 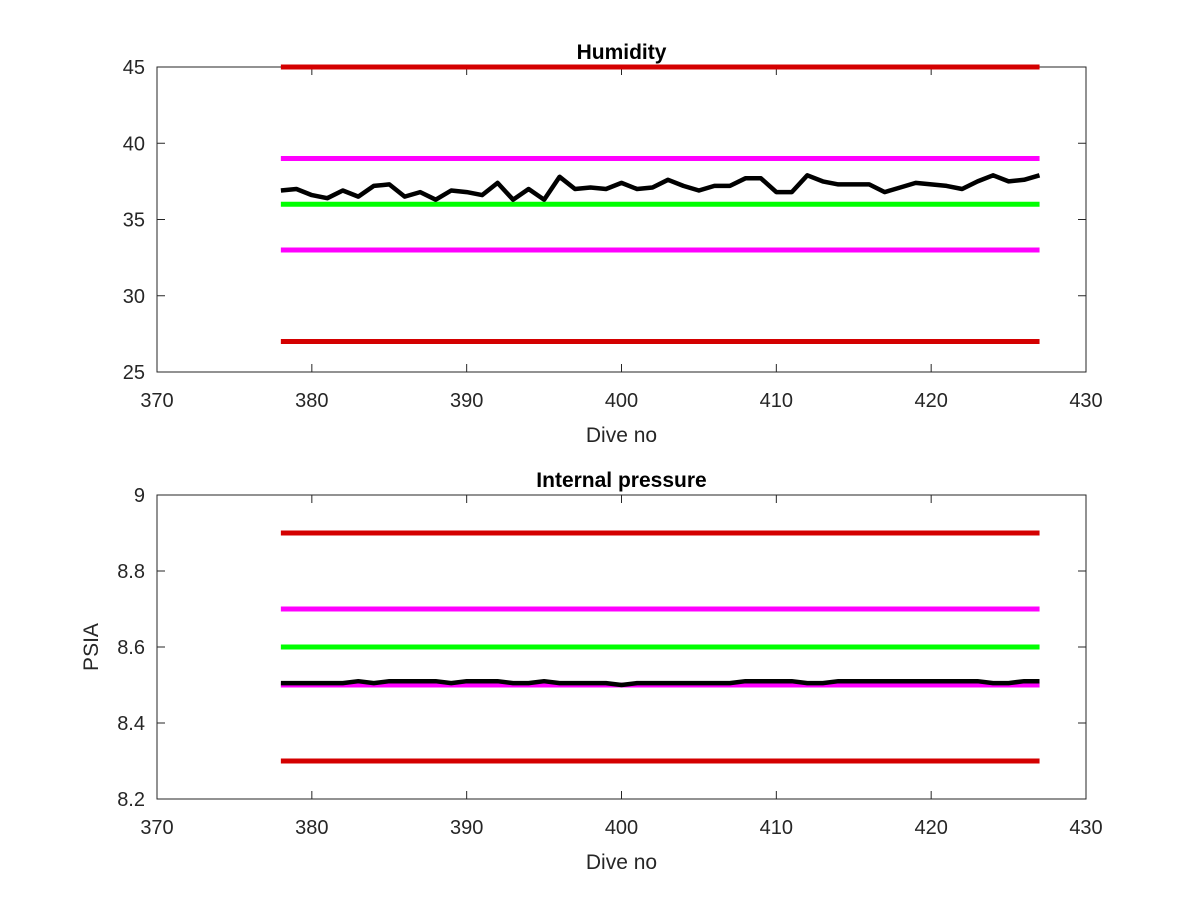 I want to click on y-tick-label: 9, so click(x=139, y=496).